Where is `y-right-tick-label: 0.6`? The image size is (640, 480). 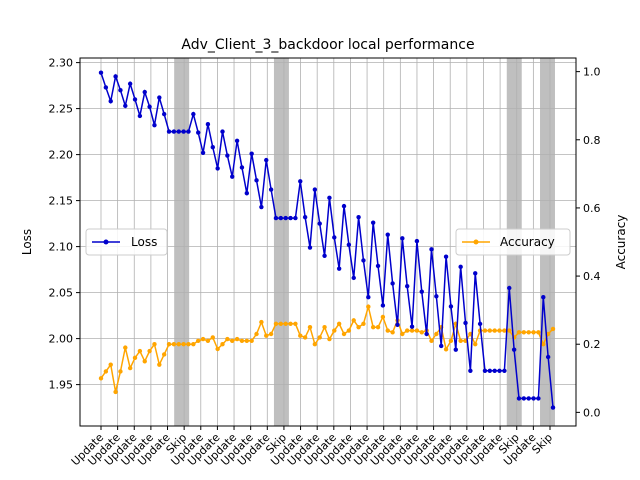
y-right-tick-label: 0.6 is located at coordinates (592, 208).